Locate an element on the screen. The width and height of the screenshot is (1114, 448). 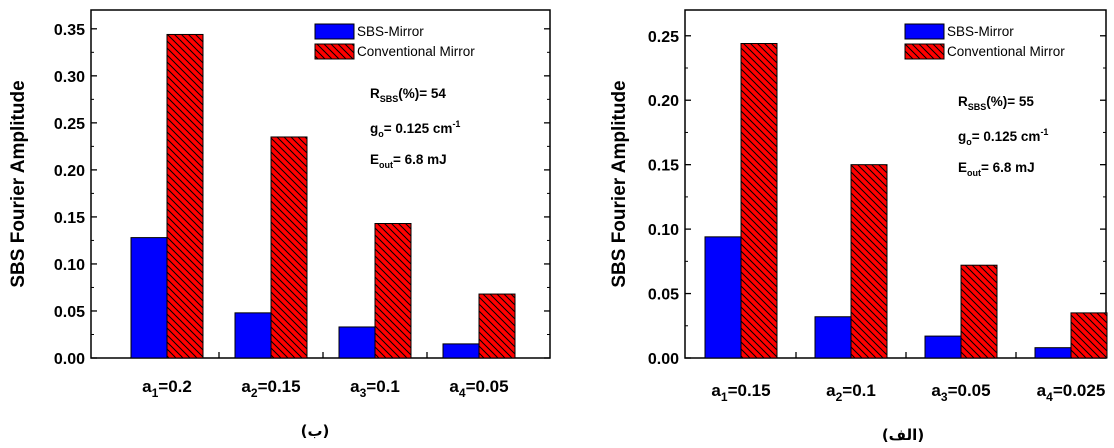
category-label: a1=0.2 is located at coordinates (167, 388).